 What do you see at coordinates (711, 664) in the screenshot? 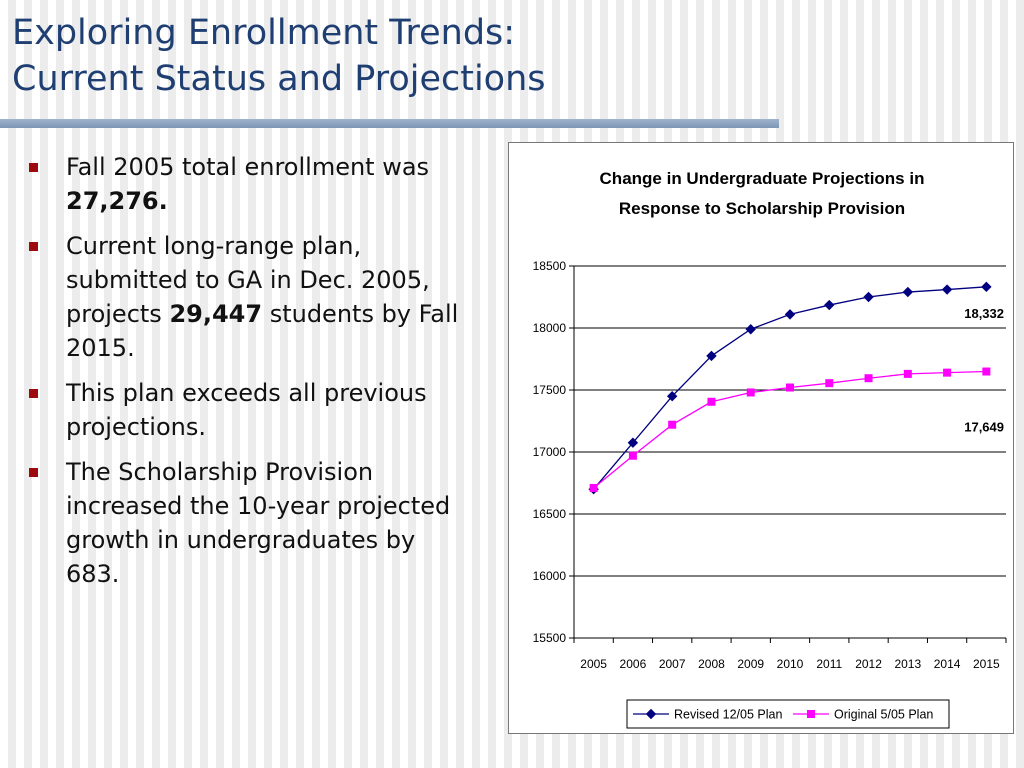
I see `x-tick-label: 2008` at bounding box center [711, 664].